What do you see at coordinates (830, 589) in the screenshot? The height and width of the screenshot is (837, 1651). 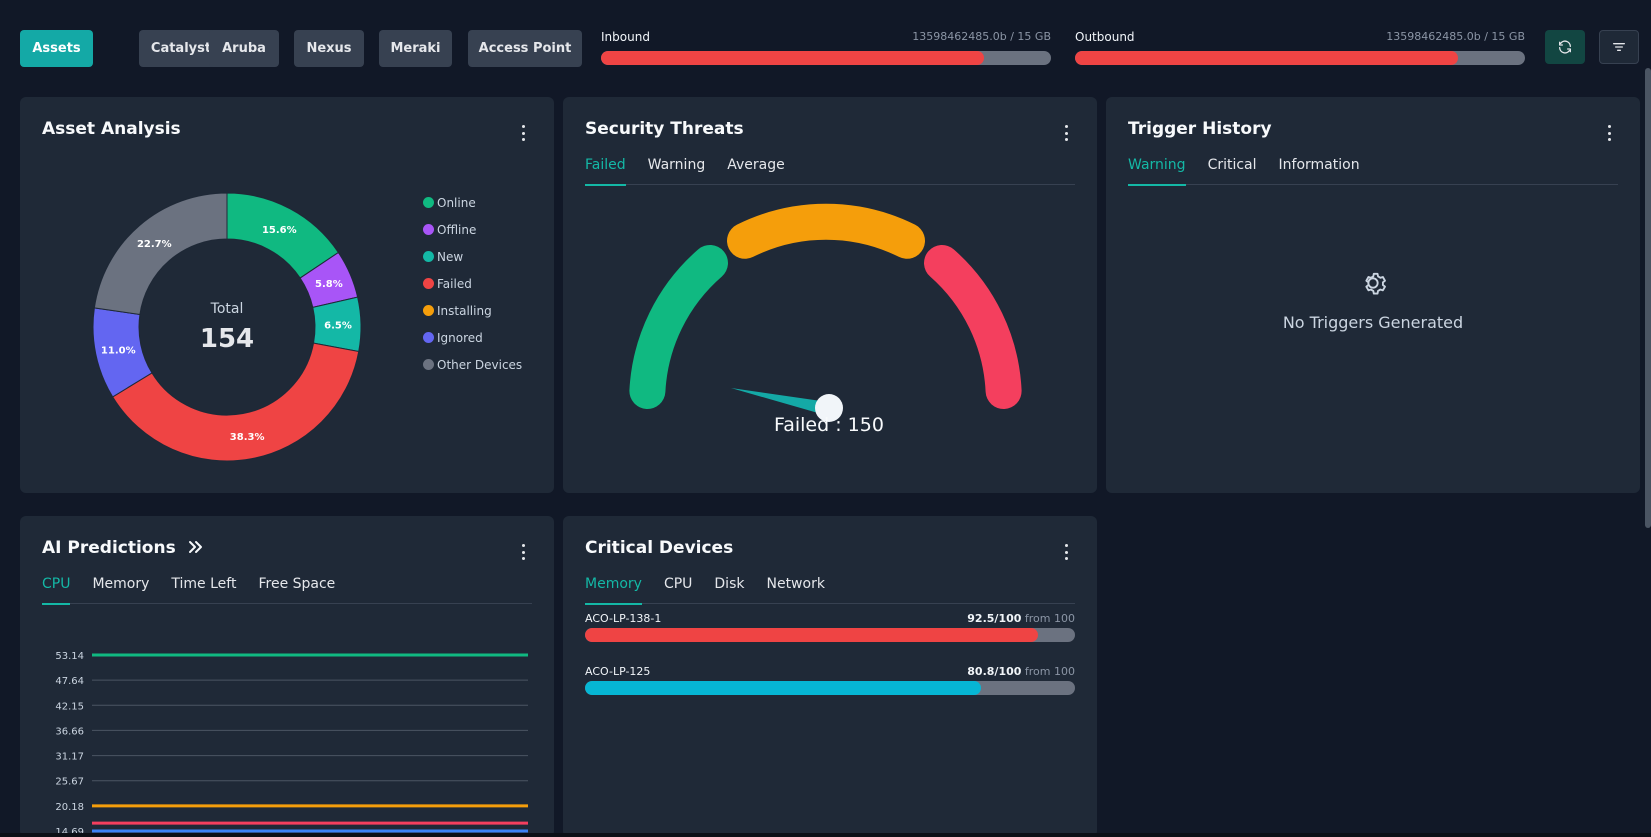 I see `critical-devices-tabs: Memory CPU Disk Network` at bounding box center [830, 589].